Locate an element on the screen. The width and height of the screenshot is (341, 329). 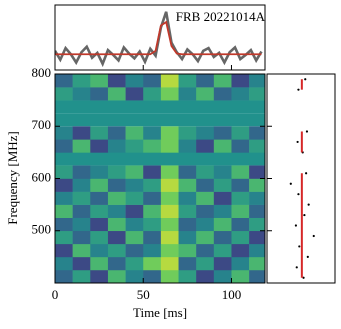
y-tick-label: 500 is located at coordinates (42, 229).